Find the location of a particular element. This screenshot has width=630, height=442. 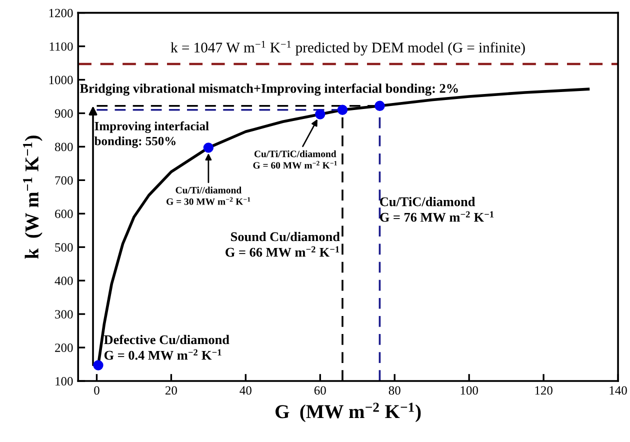

annotation: Sound Cu/diamond G = 66 MW m$^{−2}$ K$^{−1}$ is located at coordinates (283, 244).